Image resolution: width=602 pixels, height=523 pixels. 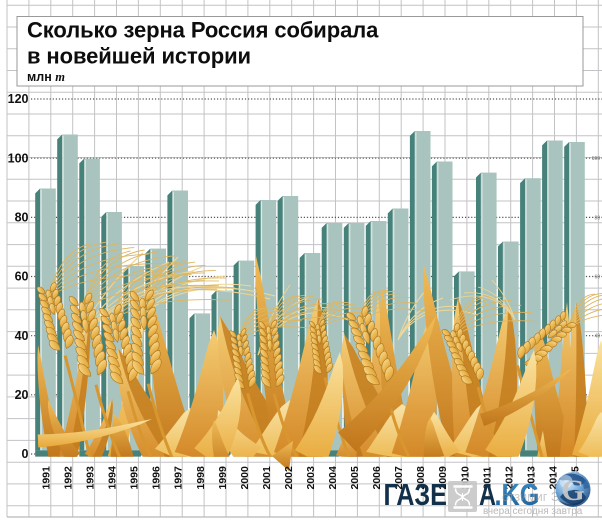 What do you see at coordinates (416, 495) in the screenshot?
I see `svg-text: ГАЗЕ` at bounding box center [416, 495].